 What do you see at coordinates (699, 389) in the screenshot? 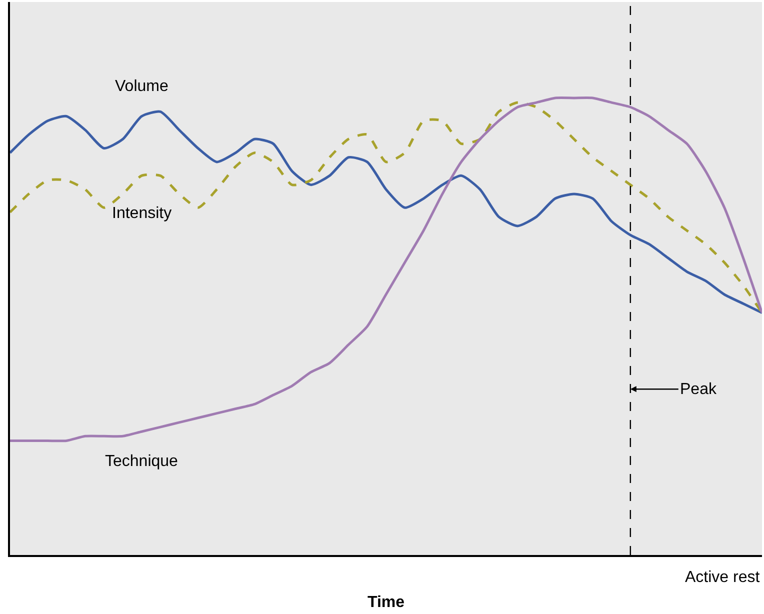
I see `annotation: Peak` at bounding box center [699, 389].